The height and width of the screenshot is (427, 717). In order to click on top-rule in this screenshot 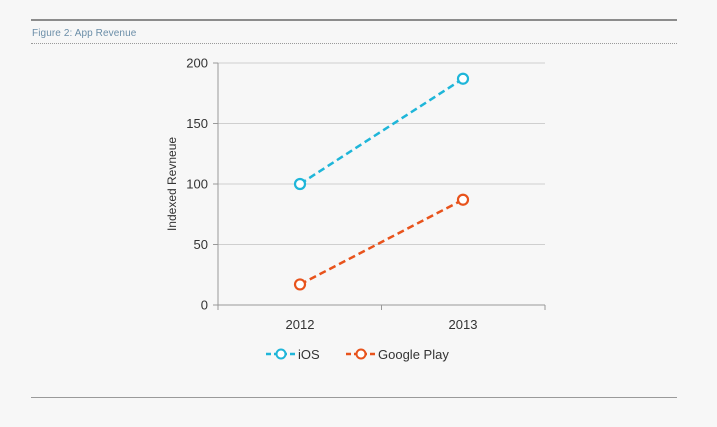, I will do `click(354, 20)`.